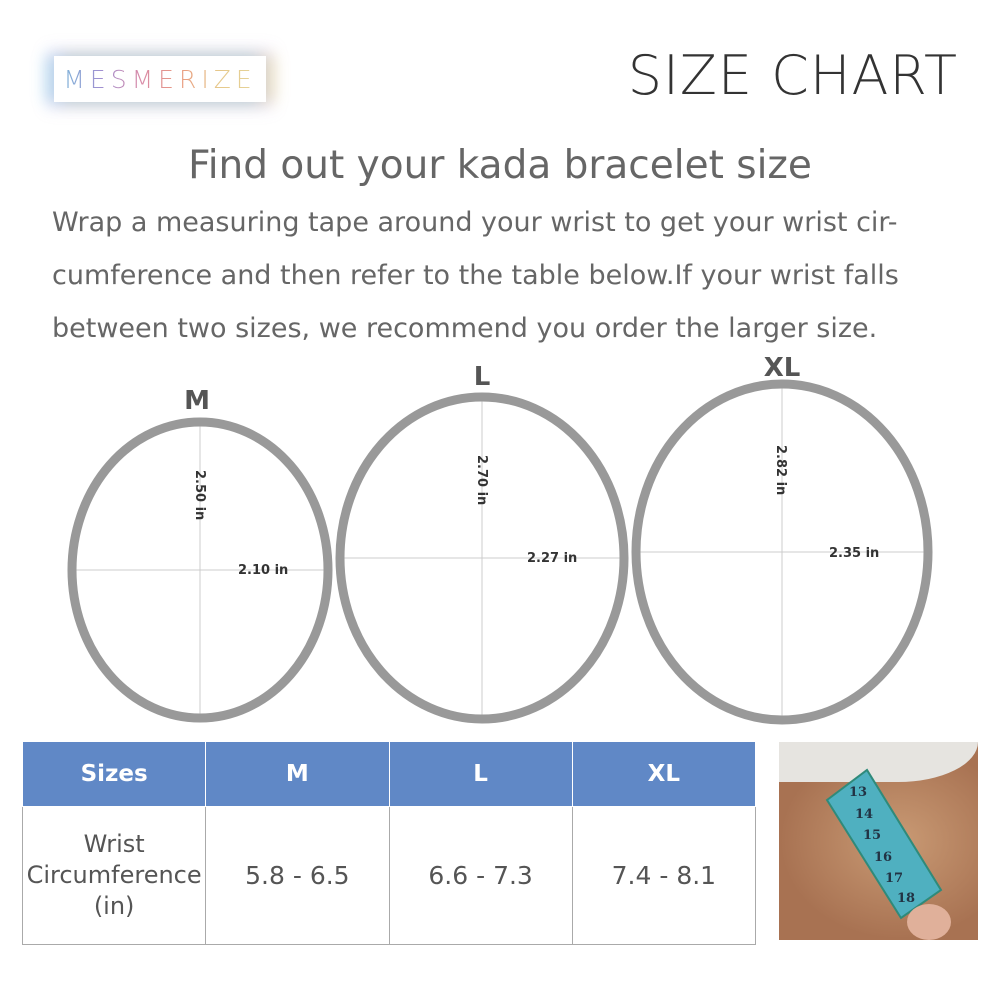  I want to click on tape-number: 16, so click(883, 857).